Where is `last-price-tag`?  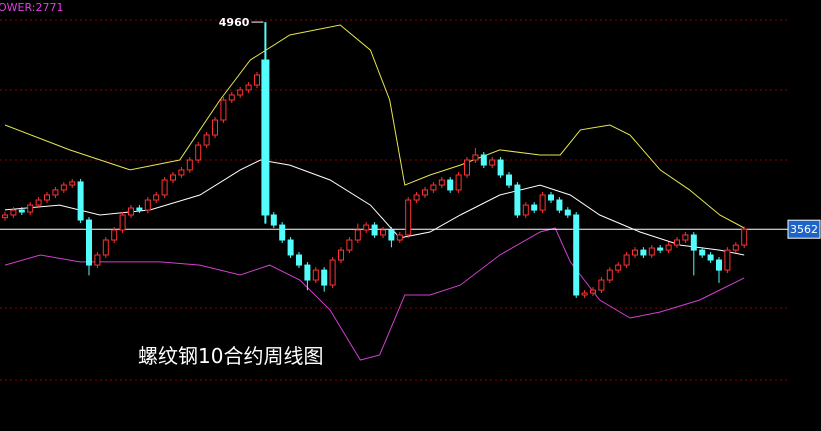
last-price-tag is located at coordinates (804, 229).